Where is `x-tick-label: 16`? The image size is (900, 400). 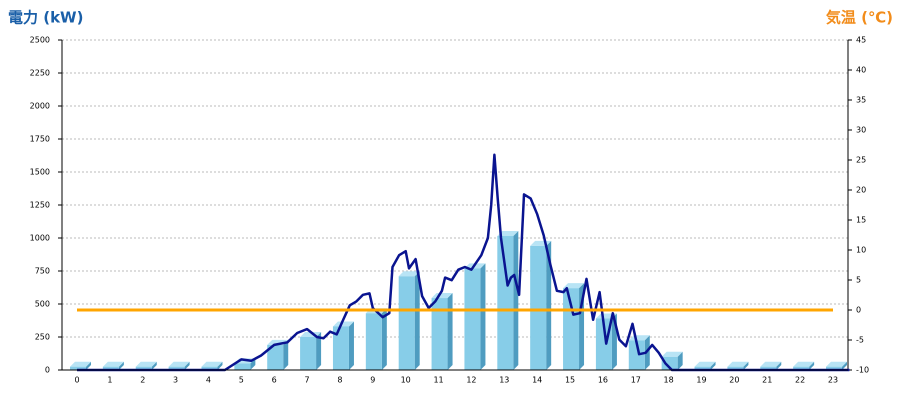
x-tick-label: 16 is located at coordinates (603, 380).